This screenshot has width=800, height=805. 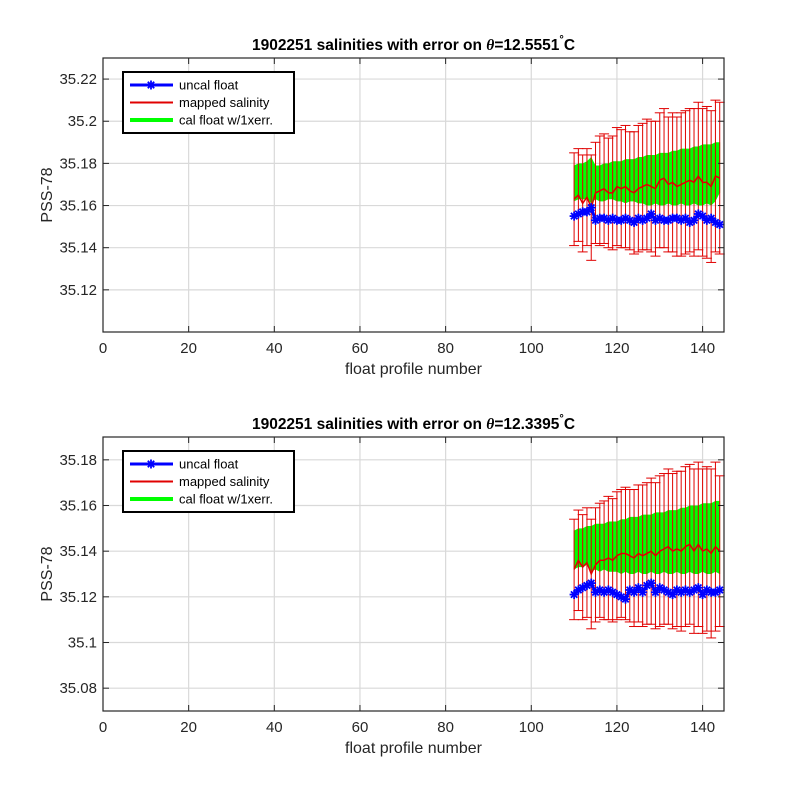 I want to click on y-tick-label: 35.08, so click(x=78, y=688).